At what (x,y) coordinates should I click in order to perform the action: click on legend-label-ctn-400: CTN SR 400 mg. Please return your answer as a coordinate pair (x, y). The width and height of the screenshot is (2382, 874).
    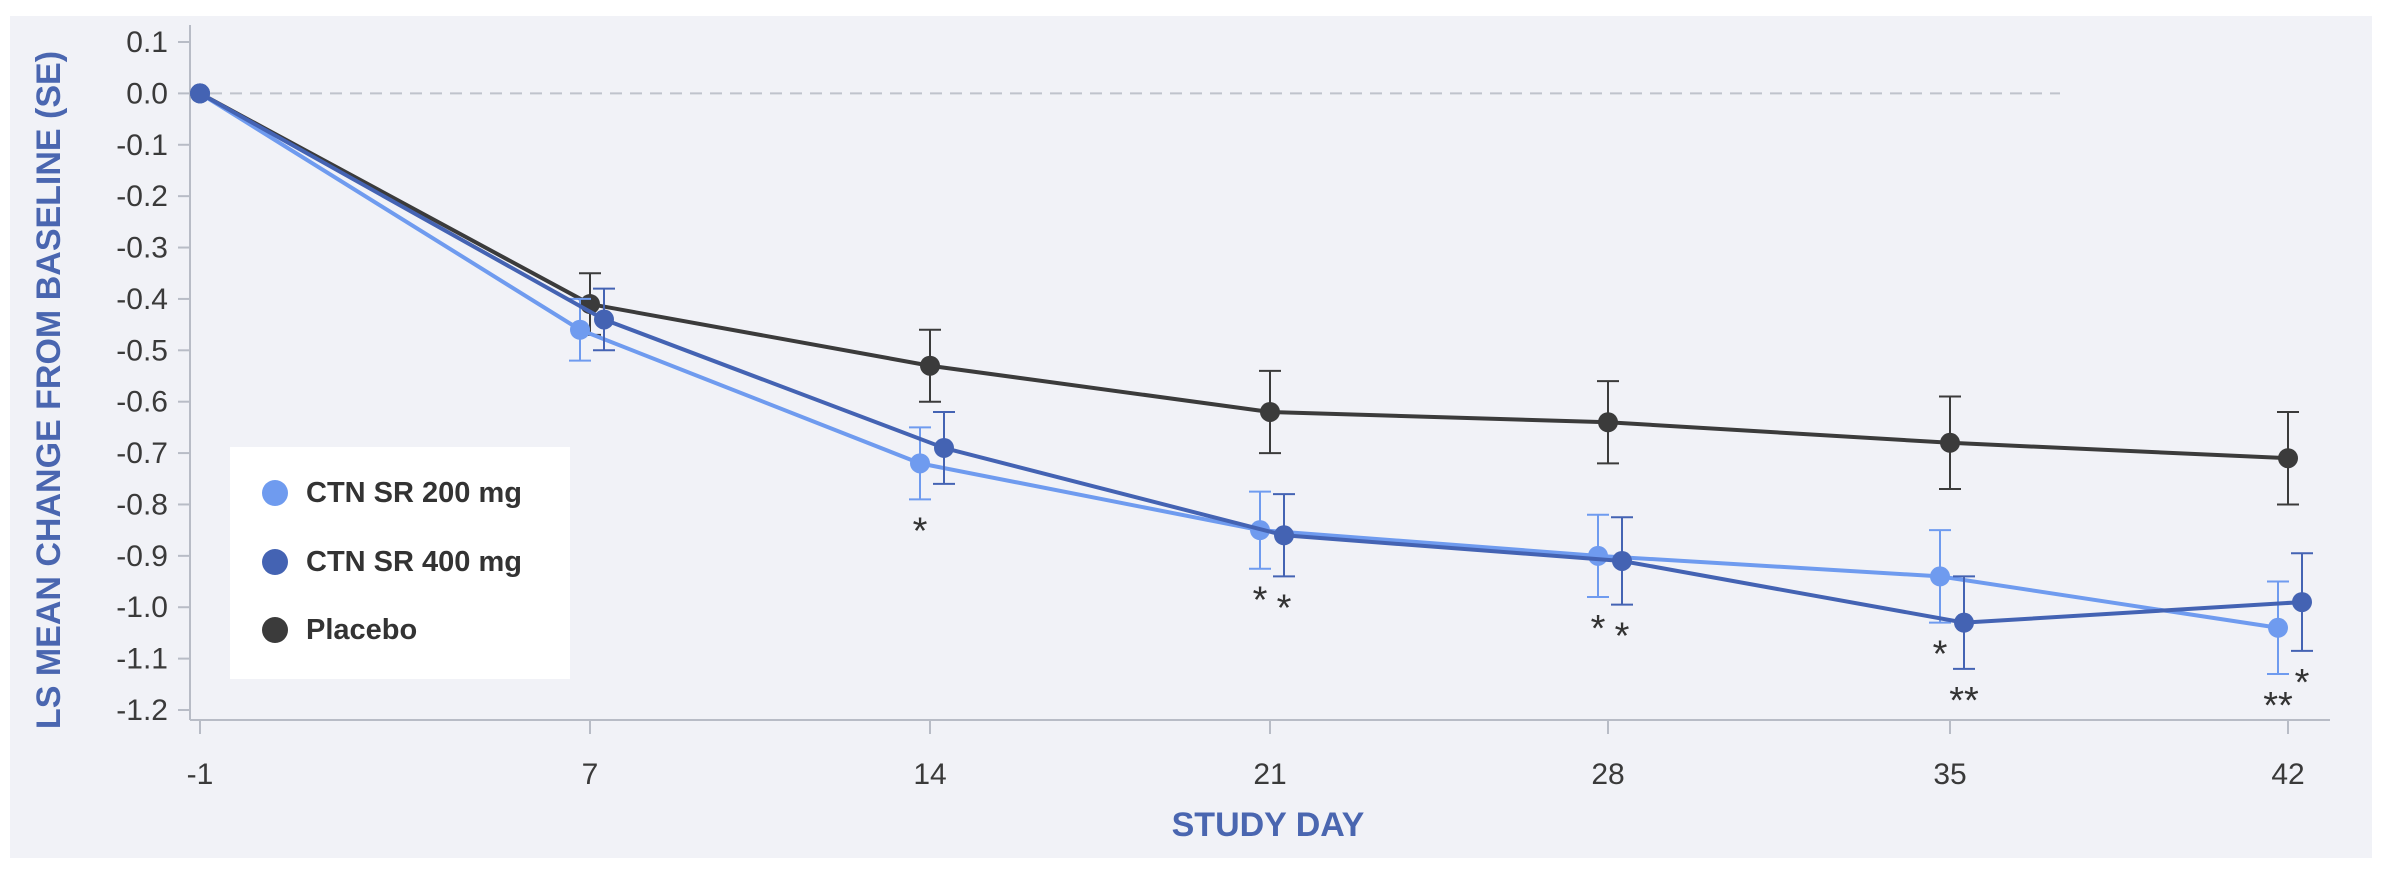
    Looking at the image, I should click on (414, 561).